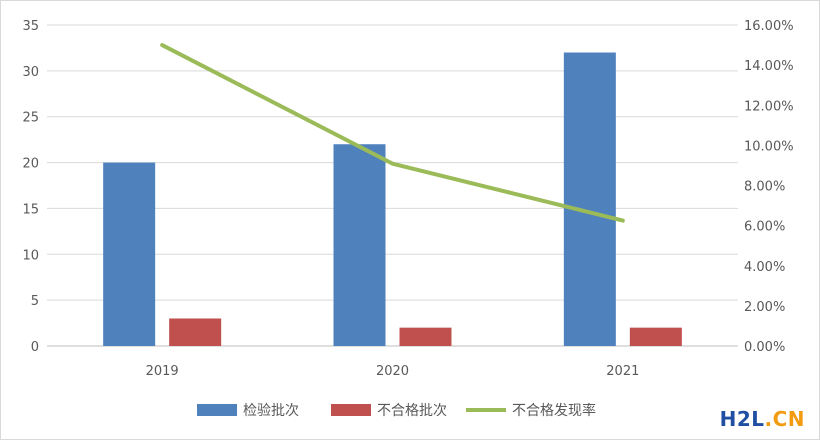 Image resolution: width=820 pixels, height=443 pixels. What do you see at coordinates (769, 66) in the screenshot?
I see `right-tick-label: 14.00%` at bounding box center [769, 66].